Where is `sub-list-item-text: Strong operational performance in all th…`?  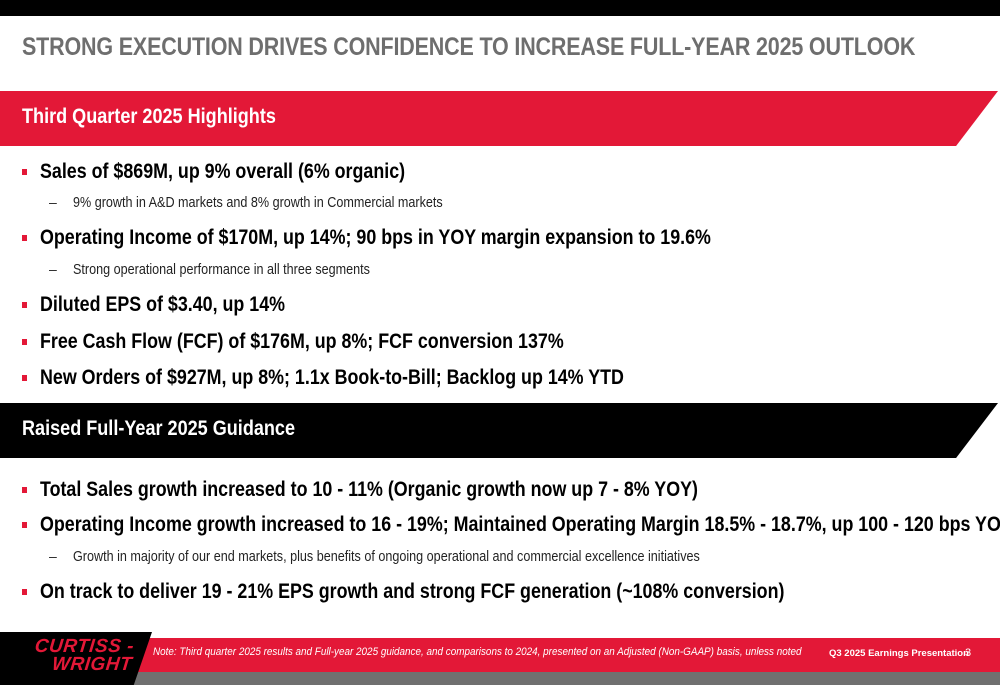 sub-list-item-text: Strong operational performance in all th… is located at coordinates (221, 269).